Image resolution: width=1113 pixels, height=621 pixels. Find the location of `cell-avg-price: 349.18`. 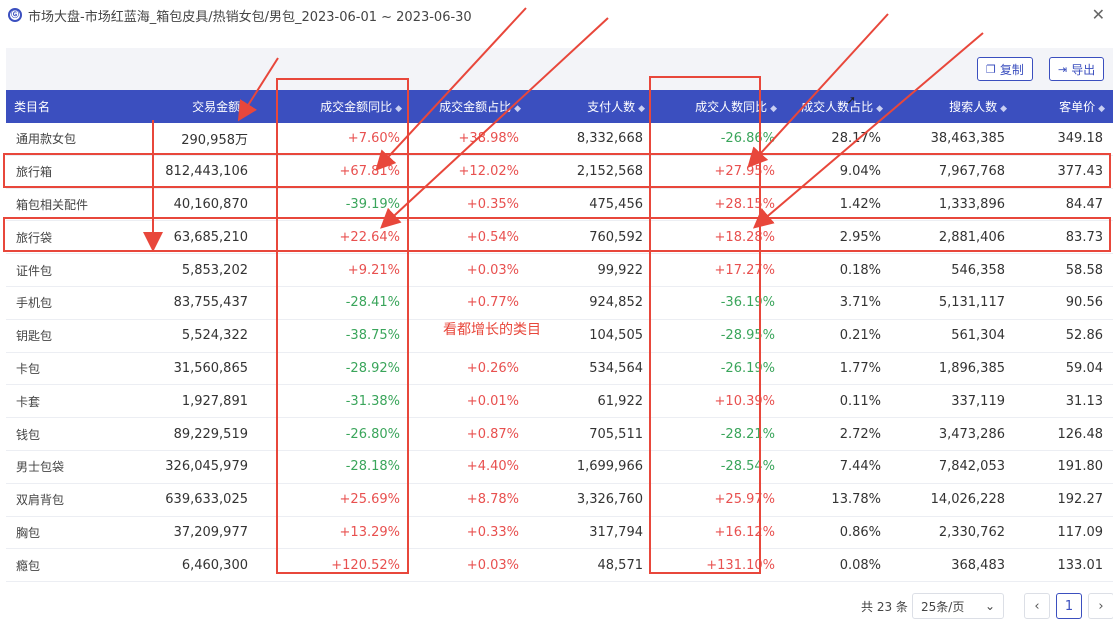

cell-avg-price: 349.18 is located at coordinates (1064, 139).